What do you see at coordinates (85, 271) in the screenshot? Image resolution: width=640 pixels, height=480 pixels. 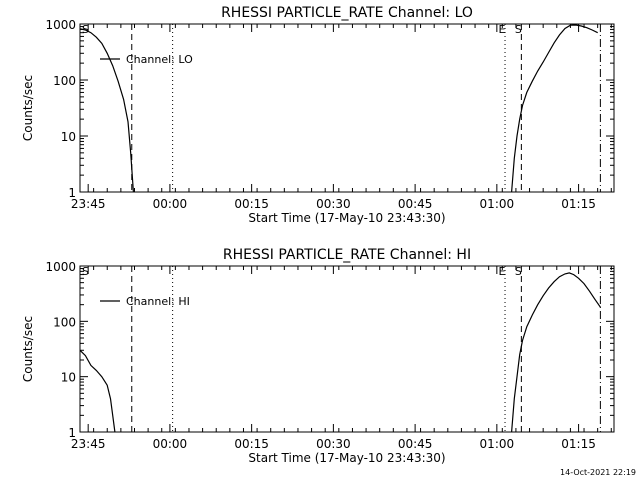 I see `corner-label: S` at bounding box center [85, 271].